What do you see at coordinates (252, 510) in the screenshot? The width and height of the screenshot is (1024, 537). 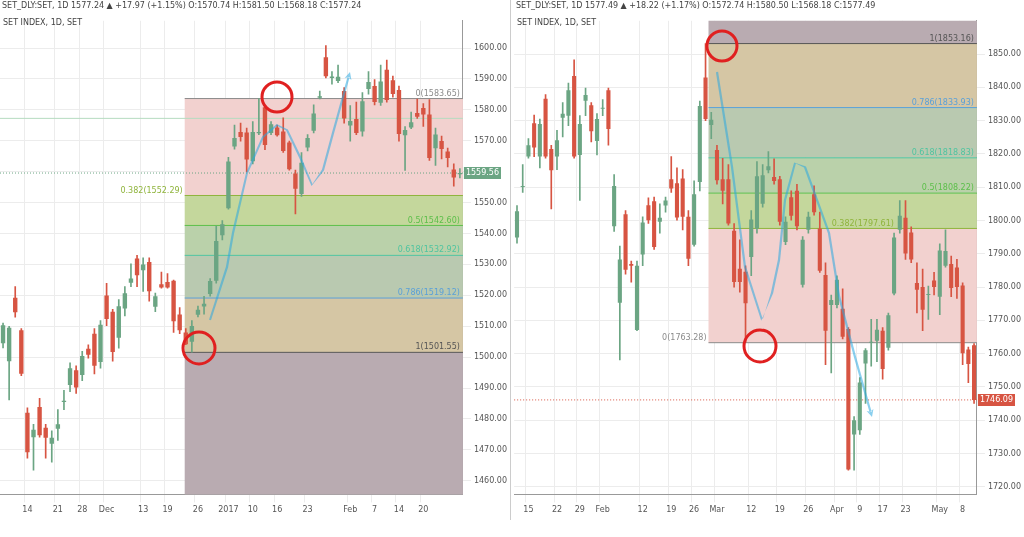 I see `x-tick-label: 10` at bounding box center [252, 510].